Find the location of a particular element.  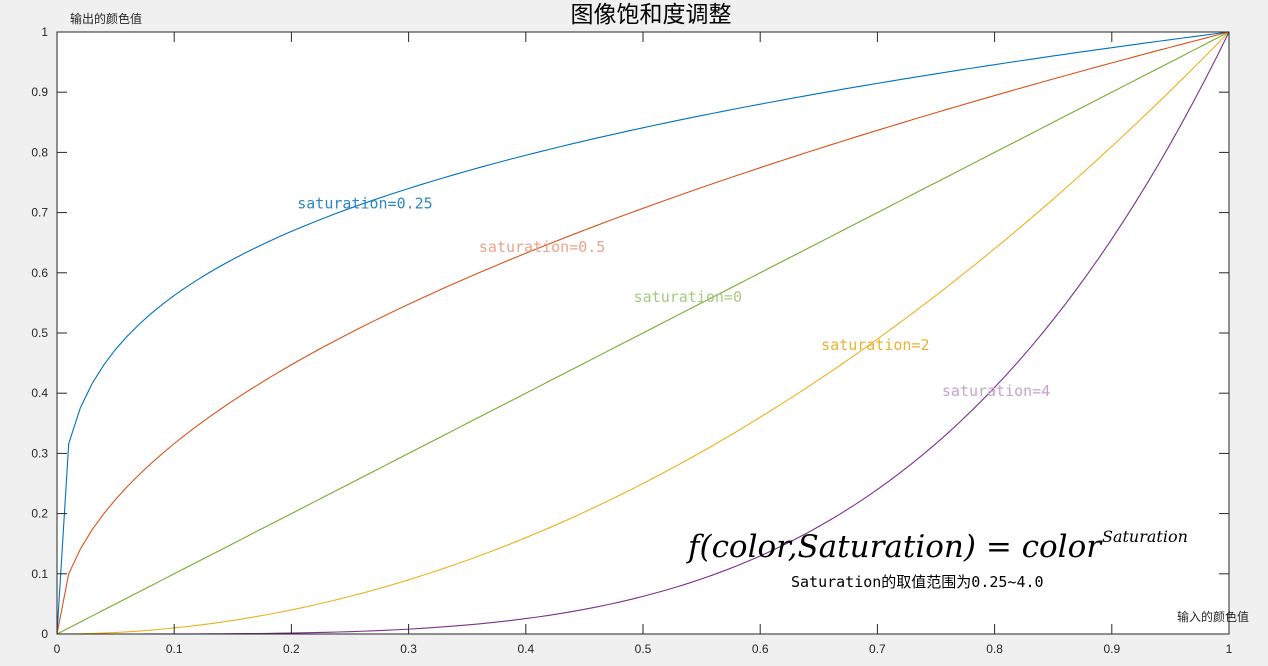

series-label-3: saturation=0 is located at coordinates (688, 297).